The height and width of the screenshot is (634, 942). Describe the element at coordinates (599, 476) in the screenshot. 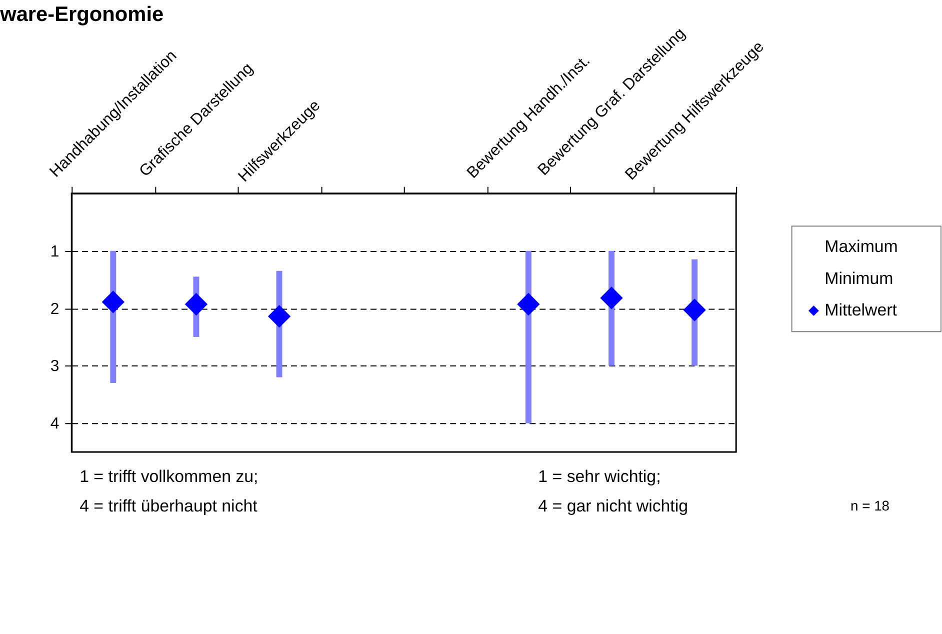

I see `text: 1 = sehr wichtig;` at that location.